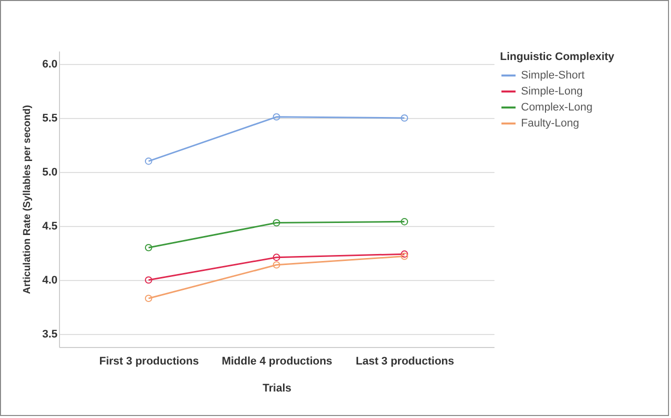 This screenshot has width=671, height=418. What do you see at coordinates (277, 362) in the screenshot?
I see `x-tick-label: Middle 4 productions` at bounding box center [277, 362].